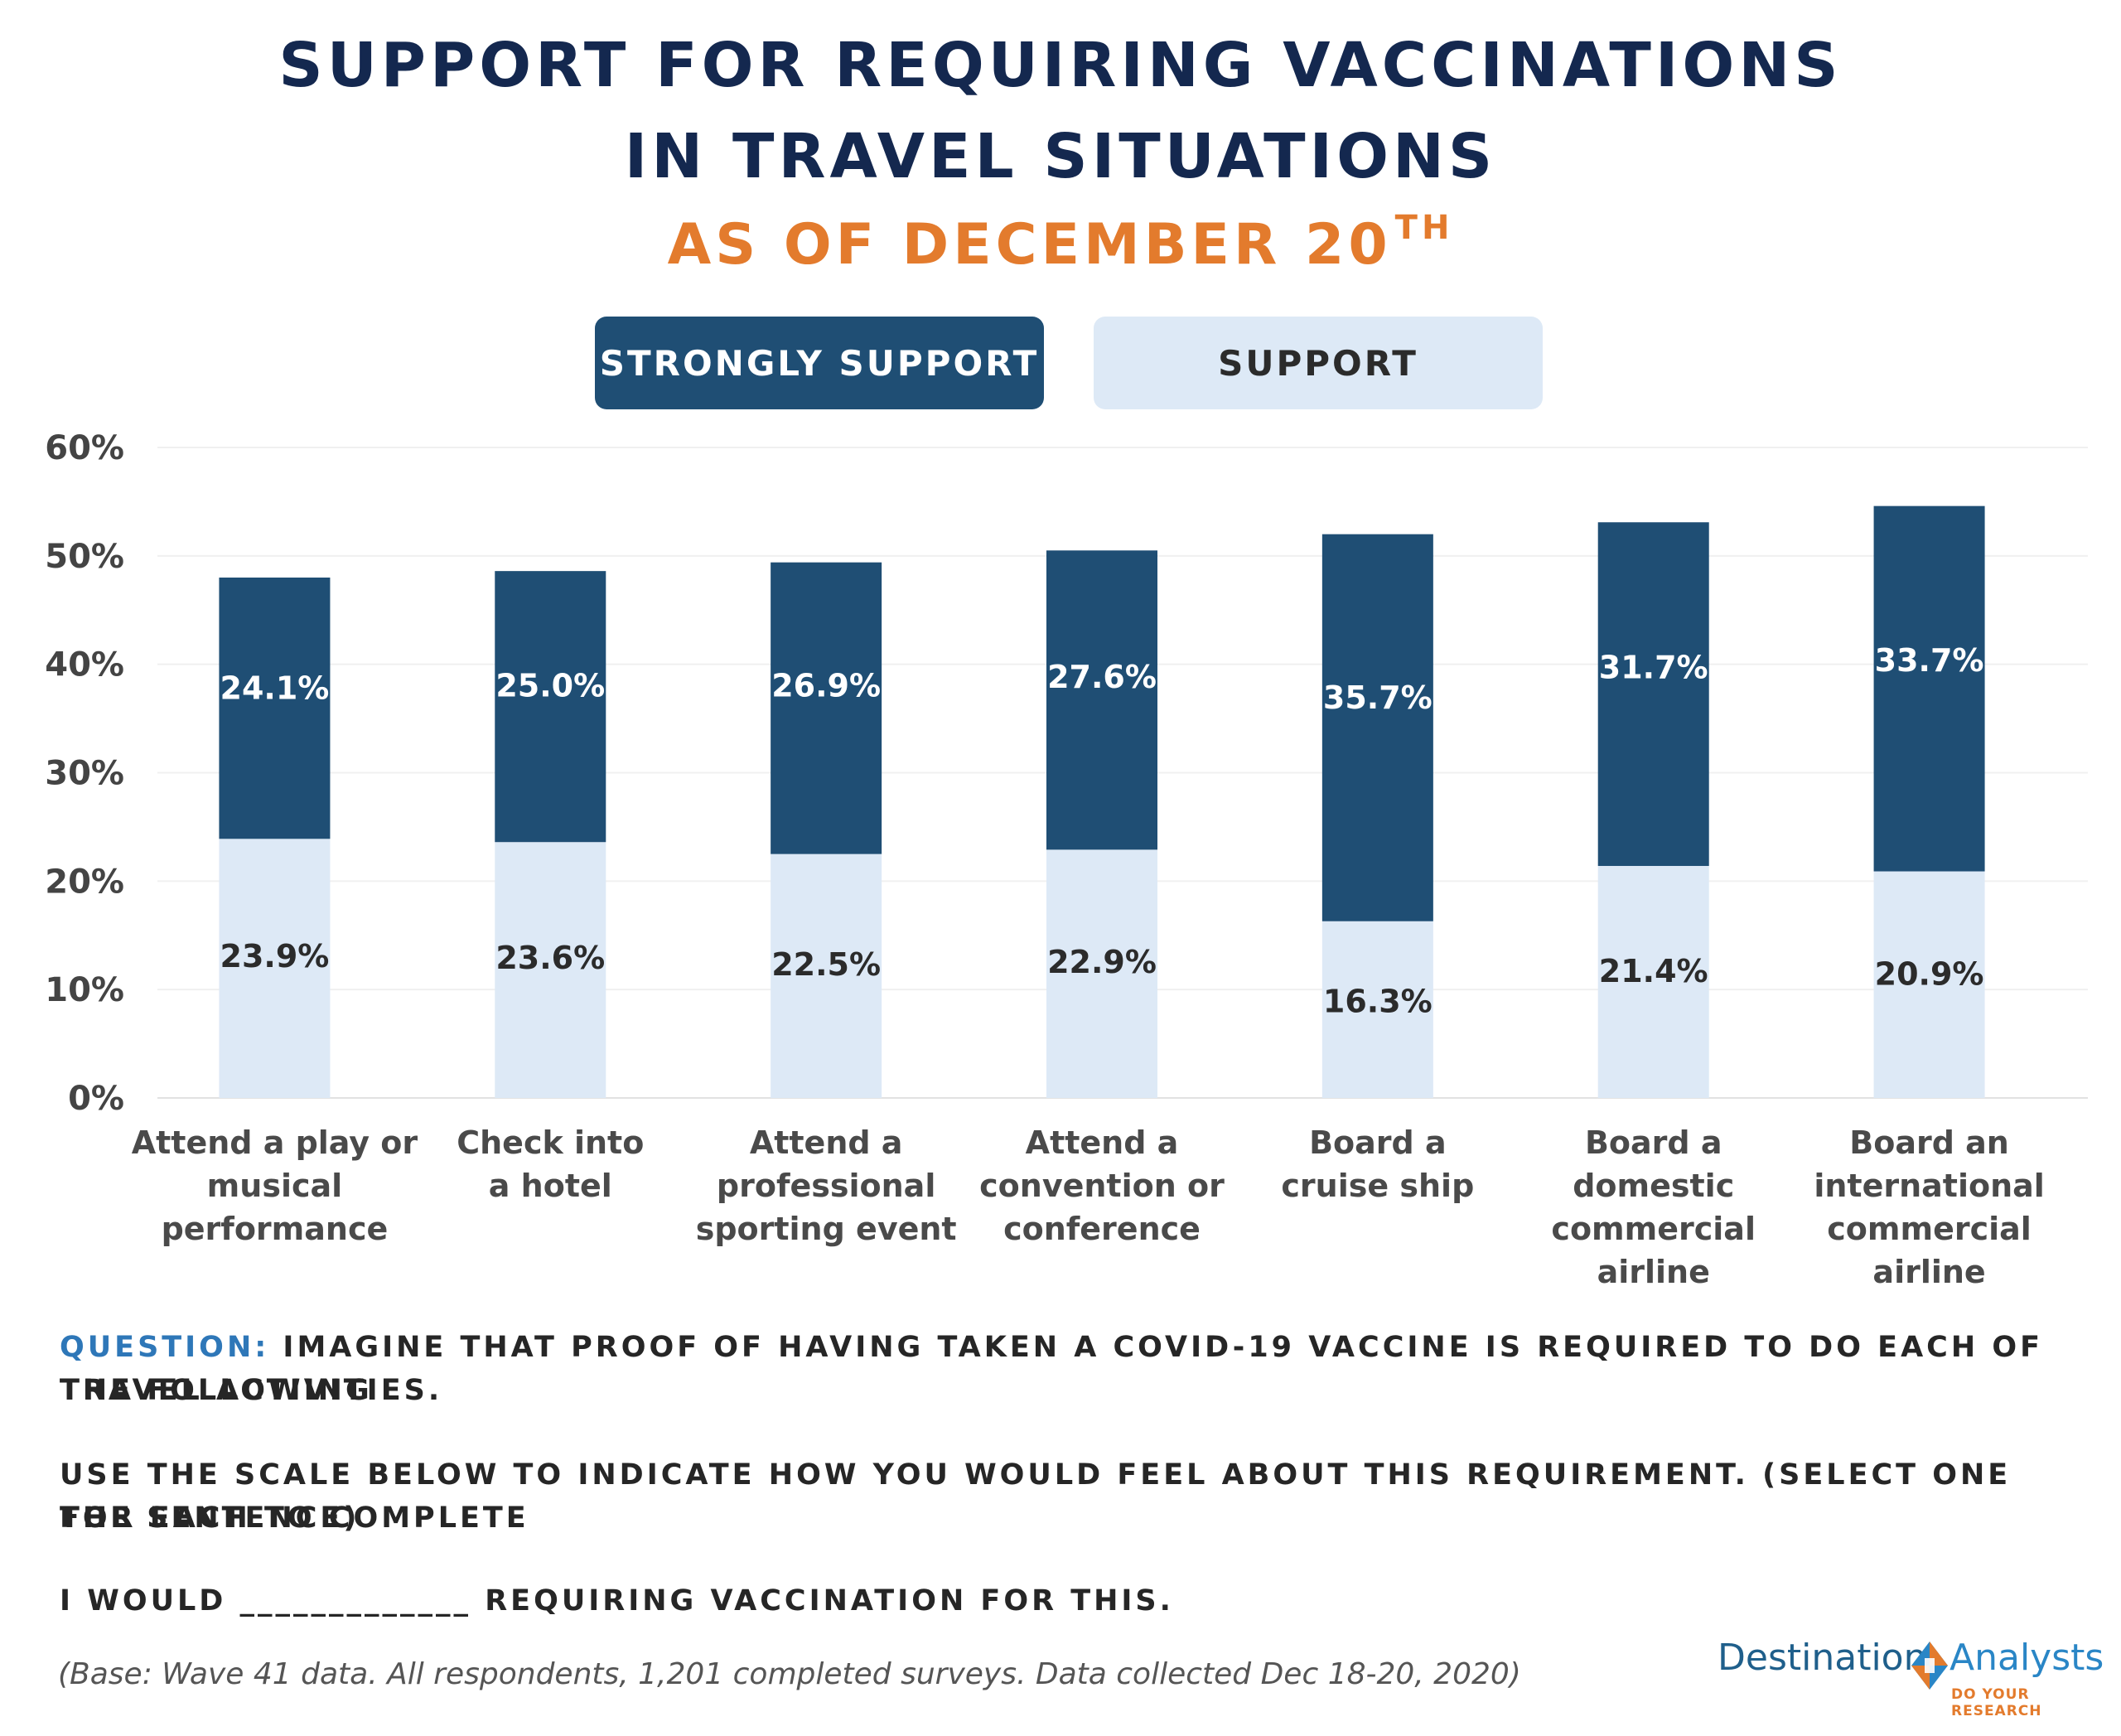 This screenshot has height=1736, width=2121. Describe the element at coordinates (1653, 1186) in the screenshot. I see `x-category-label: domestic` at that location.